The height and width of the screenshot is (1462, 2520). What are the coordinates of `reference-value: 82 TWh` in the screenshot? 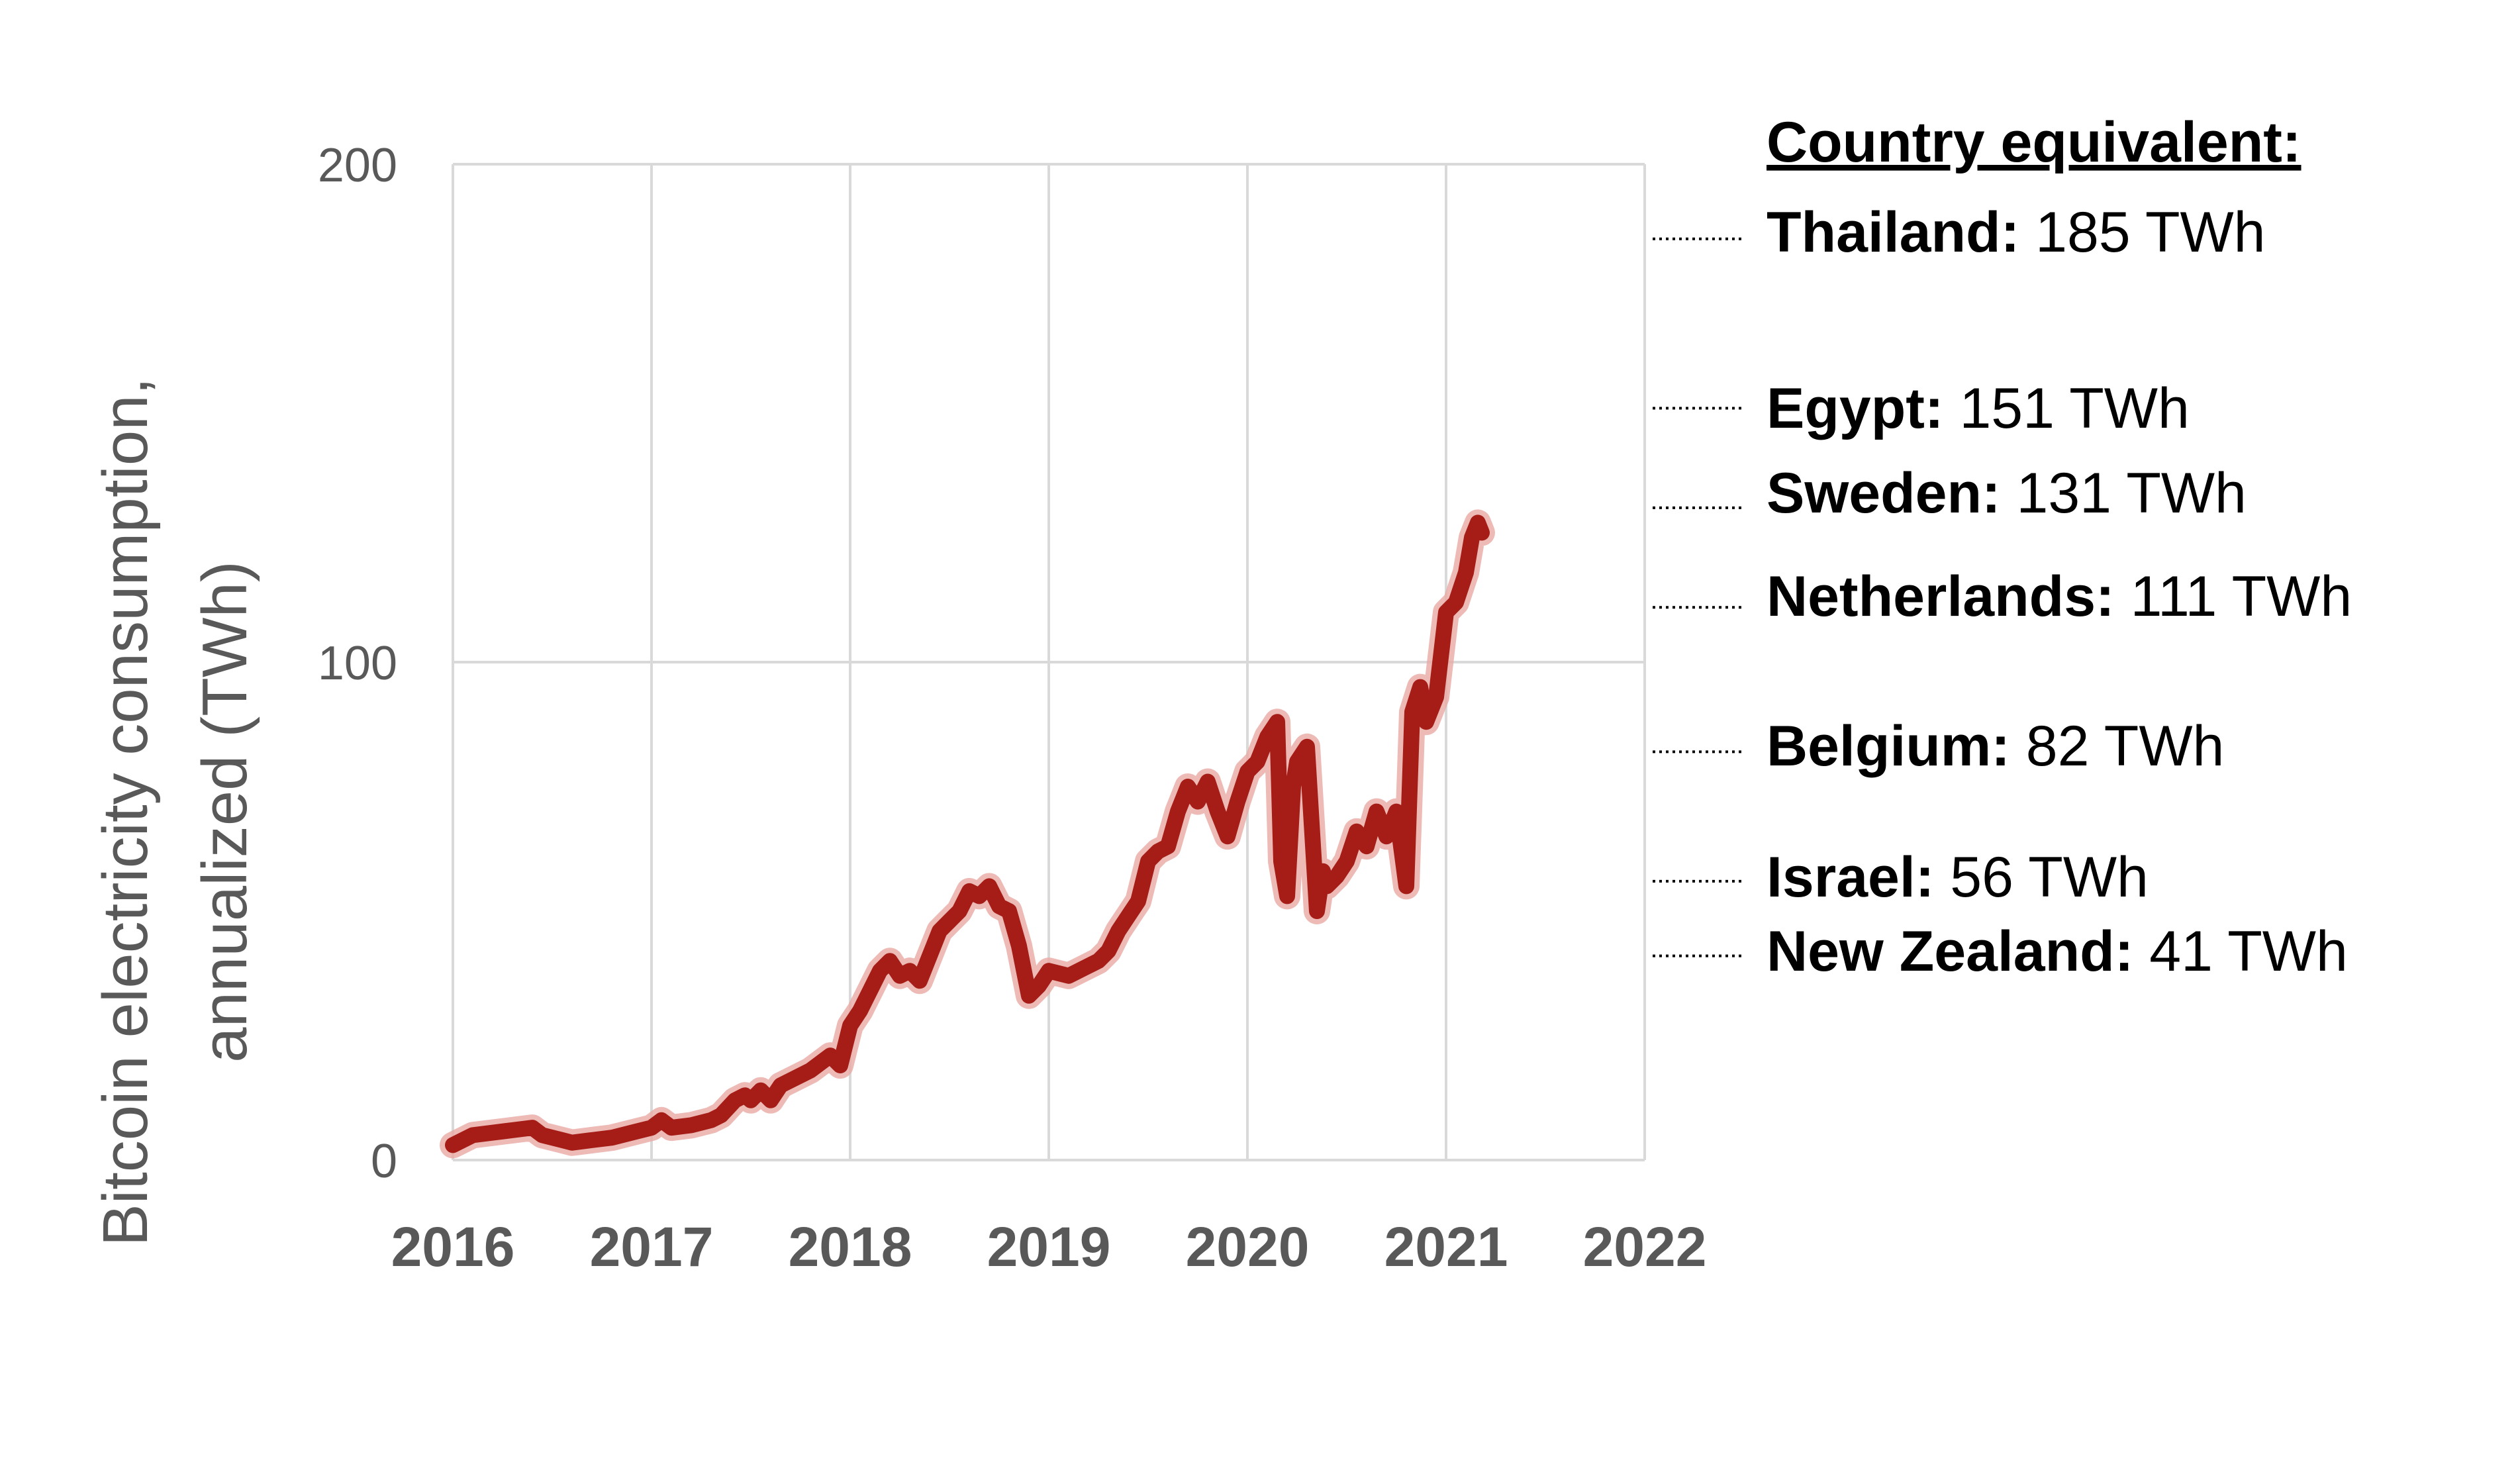 It's located at (2117, 746).